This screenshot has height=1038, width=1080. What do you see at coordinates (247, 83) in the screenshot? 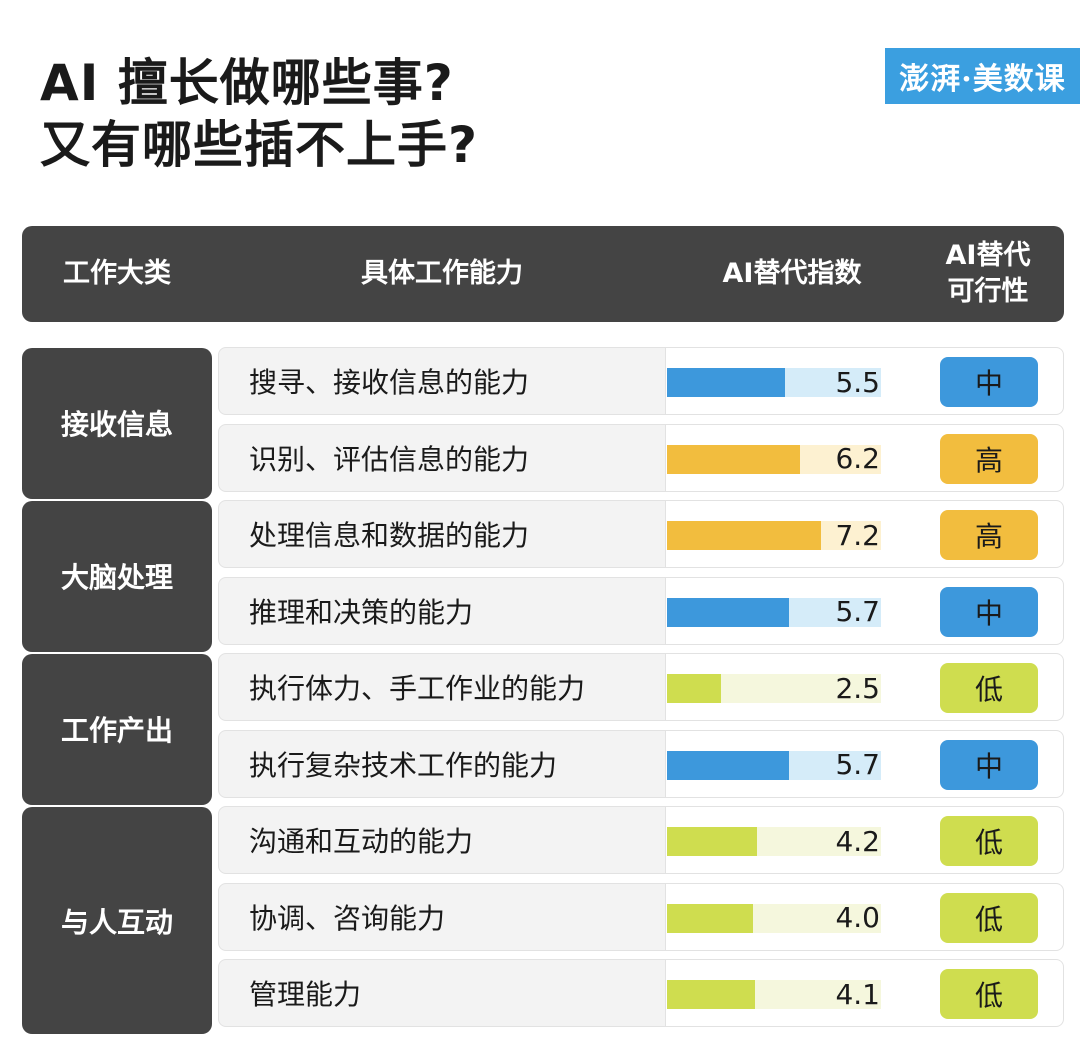
I see `title-line-1: AI 擅长做哪些事?` at bounding box center [247, 83].